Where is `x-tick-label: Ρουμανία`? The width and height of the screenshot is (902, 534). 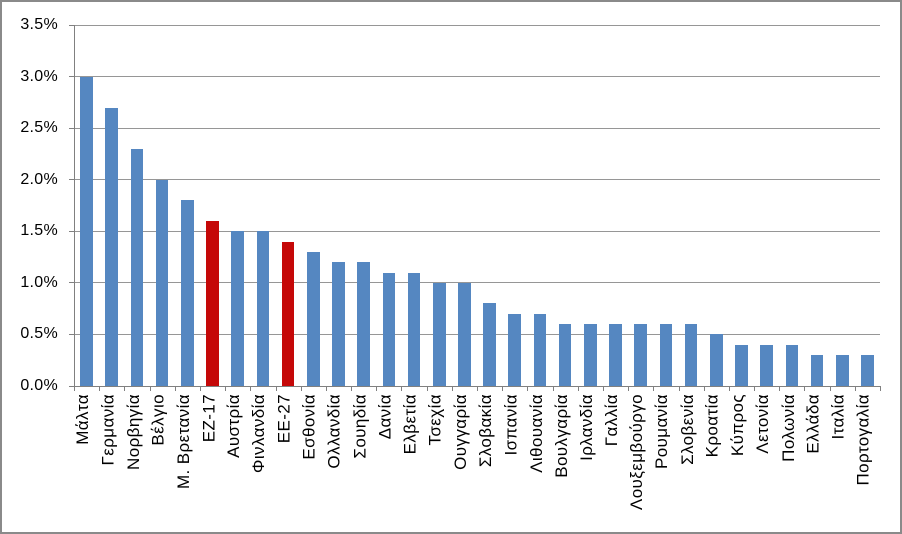 x-tick-label: Ρουμανία is located at coordinates (662, 432).